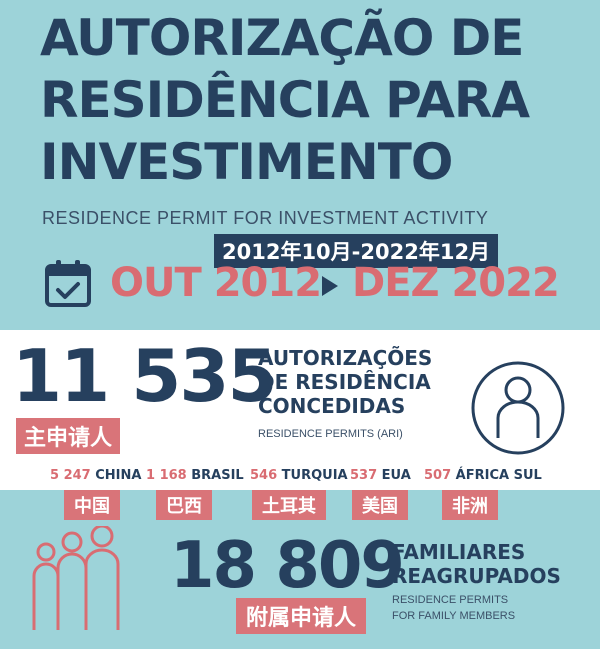 The image size is (600, 649). I want to click on country-africa-sul-cn: 非洲, so click(470, 505).